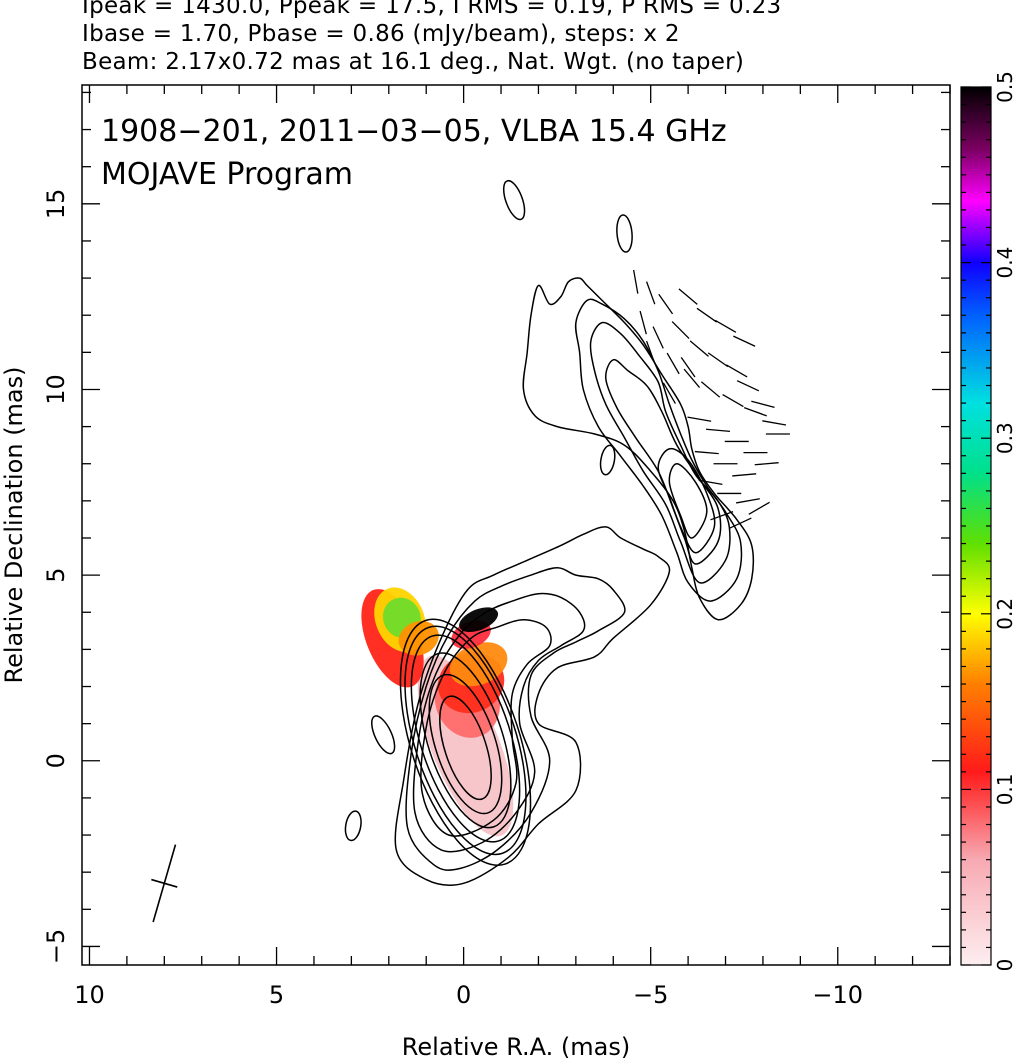  I want to click on y-tick-label: 15, so click(56, 204).